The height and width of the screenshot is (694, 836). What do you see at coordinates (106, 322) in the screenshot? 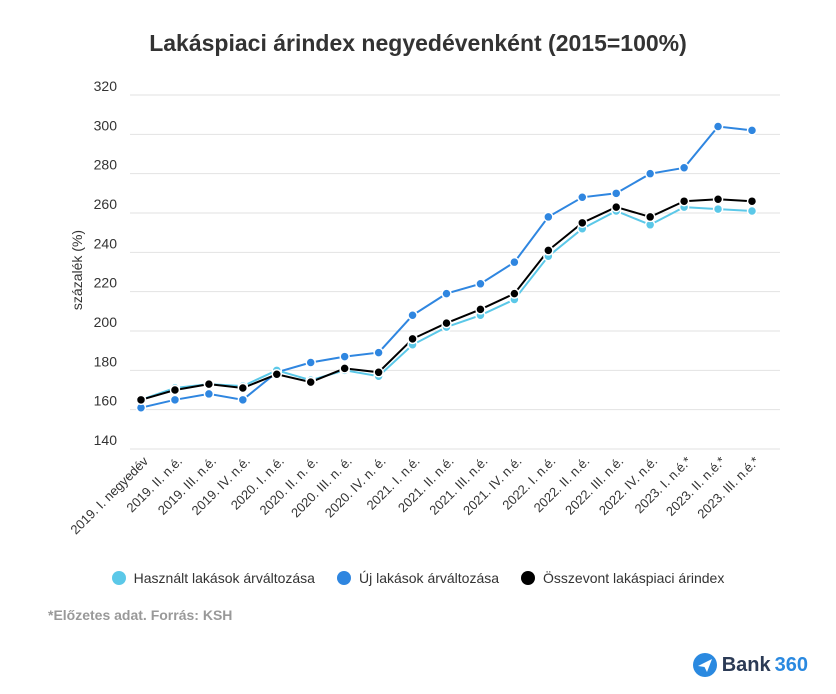
I see `y-tick-label: 200` at bounding box center [106, 322].